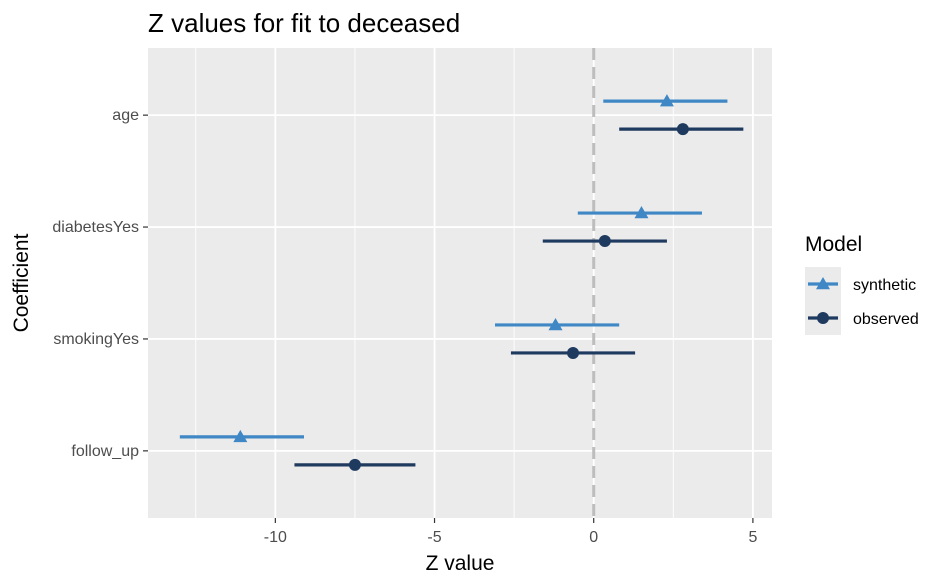 The width and height of the screenshot is (950, 587). What do you see at coordinates (304, 23) in the screenshot?
I see `chart-title: Z values for fit to deceased` at bounding box center [304, 23].